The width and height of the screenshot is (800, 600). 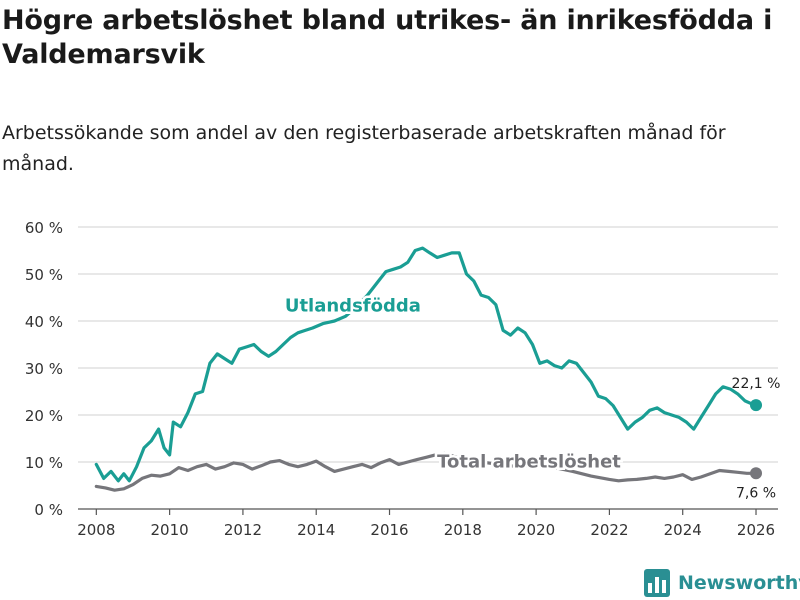 I want to click on y-tick-label: 20 %, so click(x=44, y=416).